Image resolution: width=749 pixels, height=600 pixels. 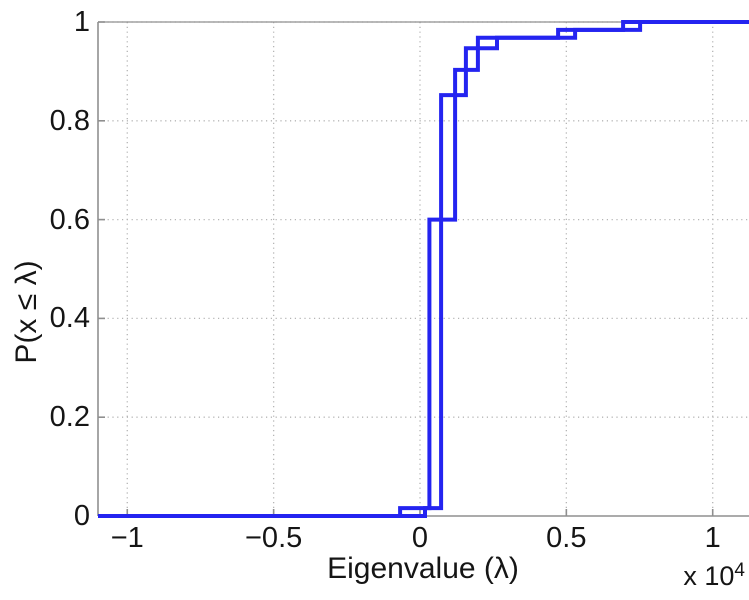 What do you see at coordinates (69, 219) in the screenshot?
I see `y-tick-label: 0.6` at bounding box center [69, 219].